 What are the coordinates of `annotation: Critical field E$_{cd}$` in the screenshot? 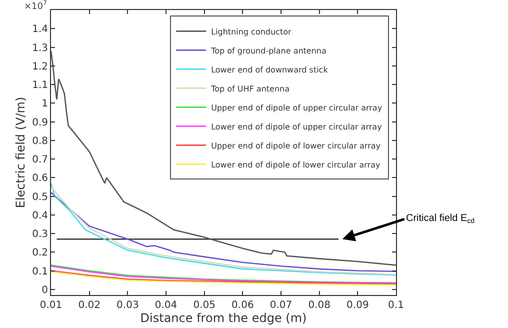 It's located at (440, 219).